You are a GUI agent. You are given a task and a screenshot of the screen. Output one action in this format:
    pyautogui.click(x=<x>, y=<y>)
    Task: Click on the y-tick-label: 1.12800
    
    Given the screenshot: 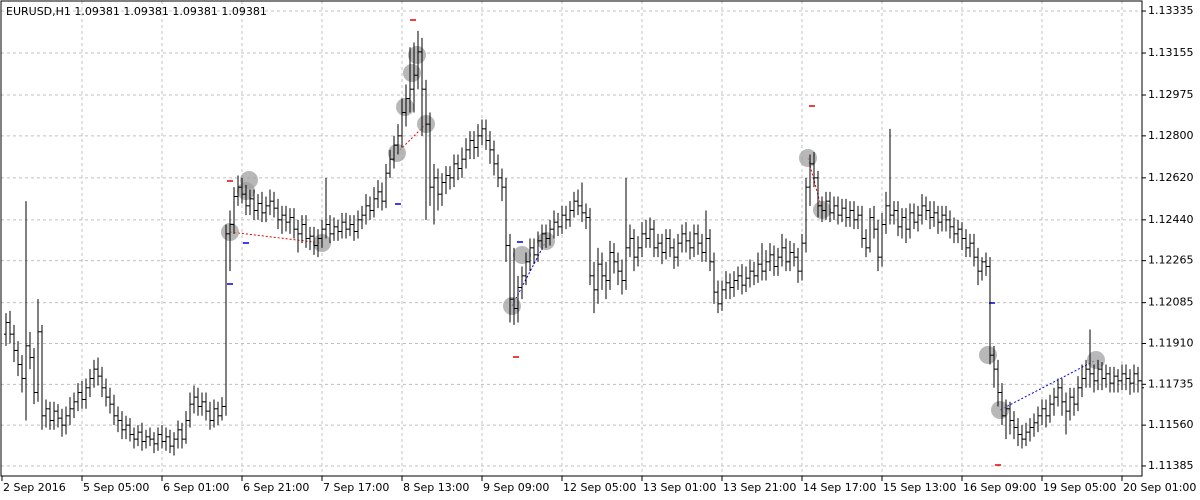 What is the action you would take?
    pyautogui.click(x=1171, y=135)
    